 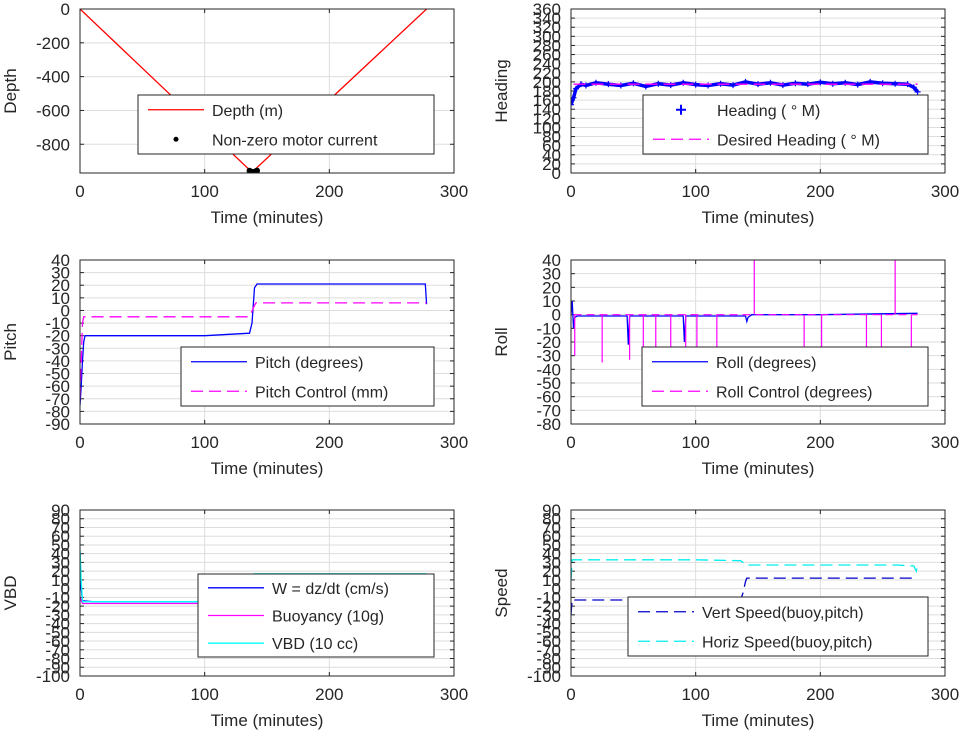 I want to click on y-tick-label: 340, so click(x=547, y=18).